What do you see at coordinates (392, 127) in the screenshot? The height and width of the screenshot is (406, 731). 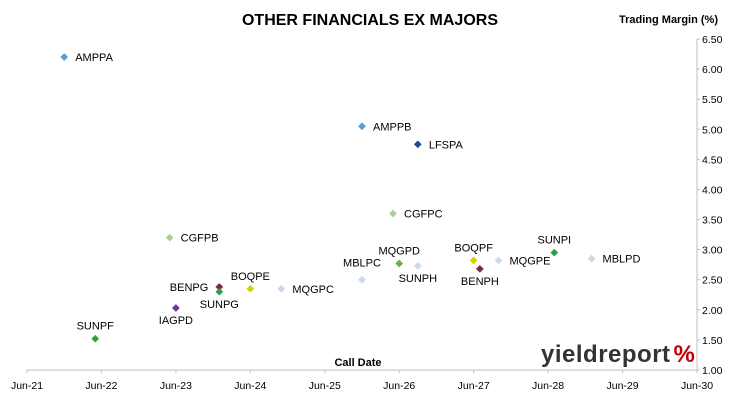 I see `data-label-amppb: AMPPB` at bounding box center [392, 127].